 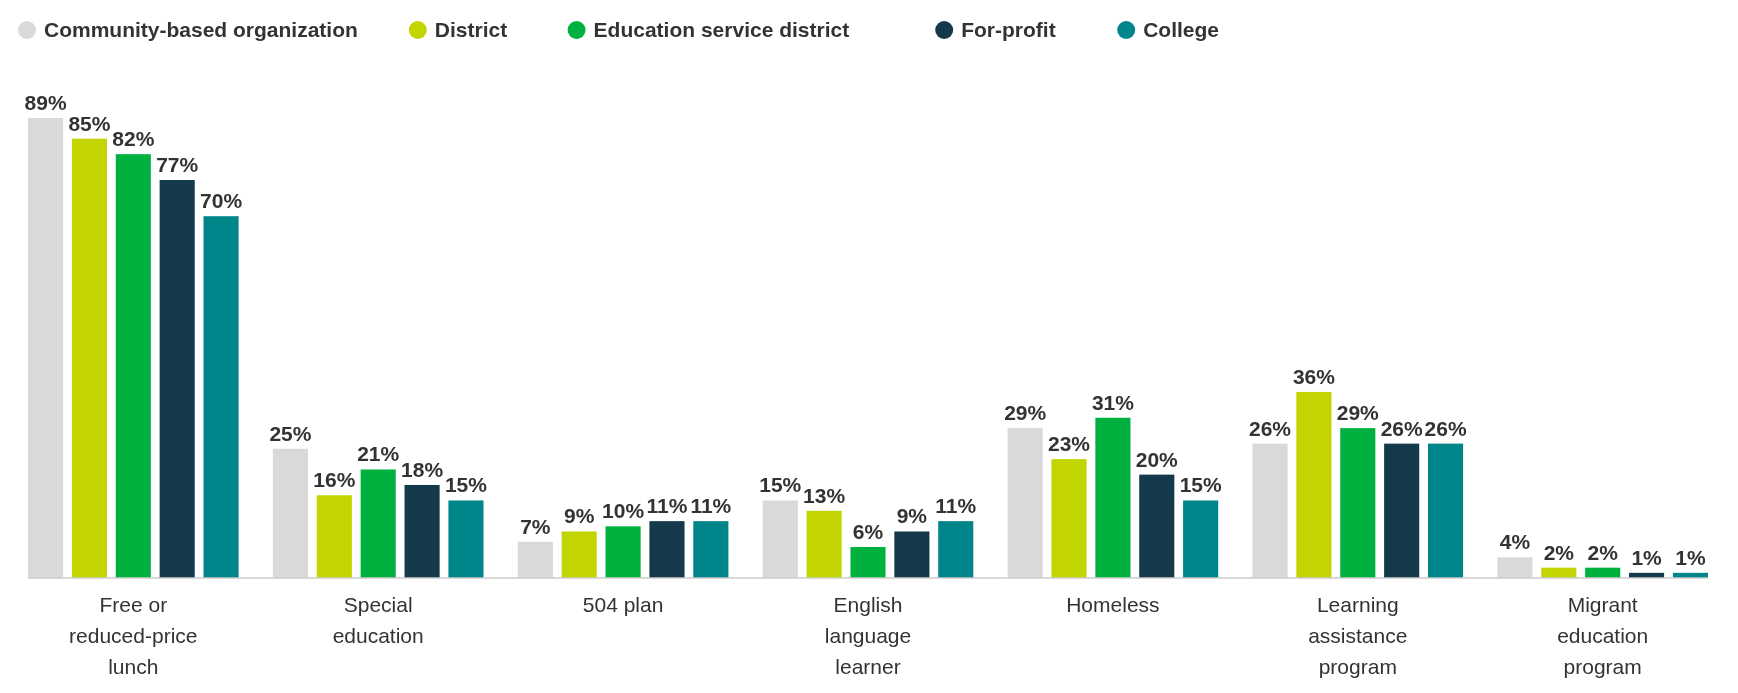 What do you see at coordinates (1515, 542) in the screenshot?
I see `data-label: 4%` at bounding box center [1515, 542].